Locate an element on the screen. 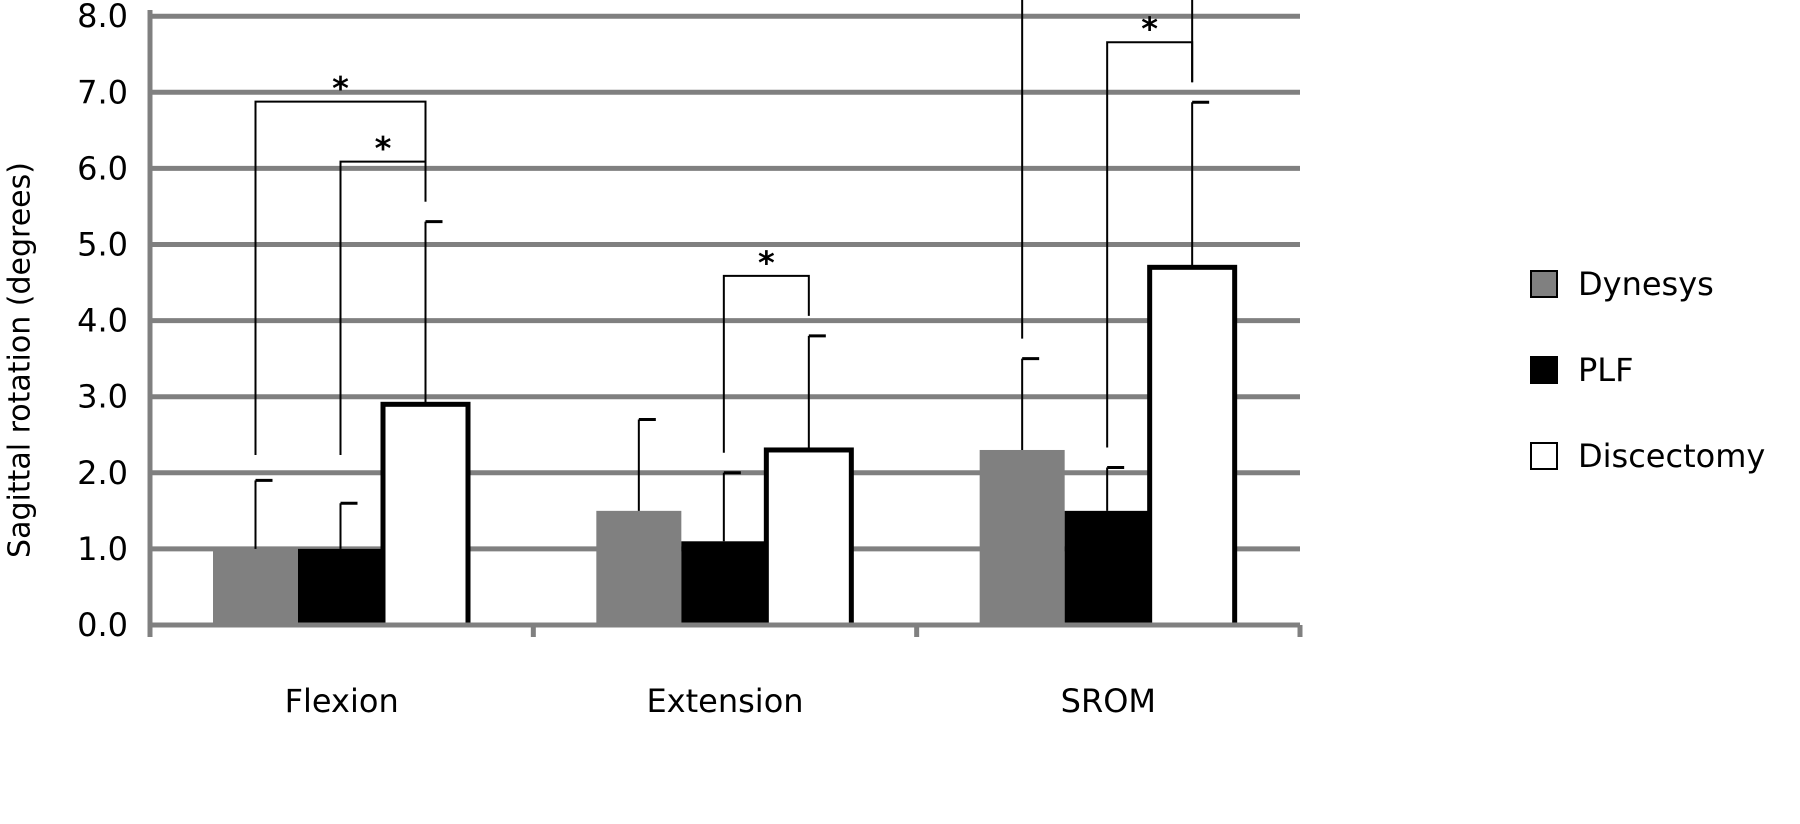 The height and width of the screenshot is (824, 1800). bar-discectomy-flexion is located at coordinates (425, 514).